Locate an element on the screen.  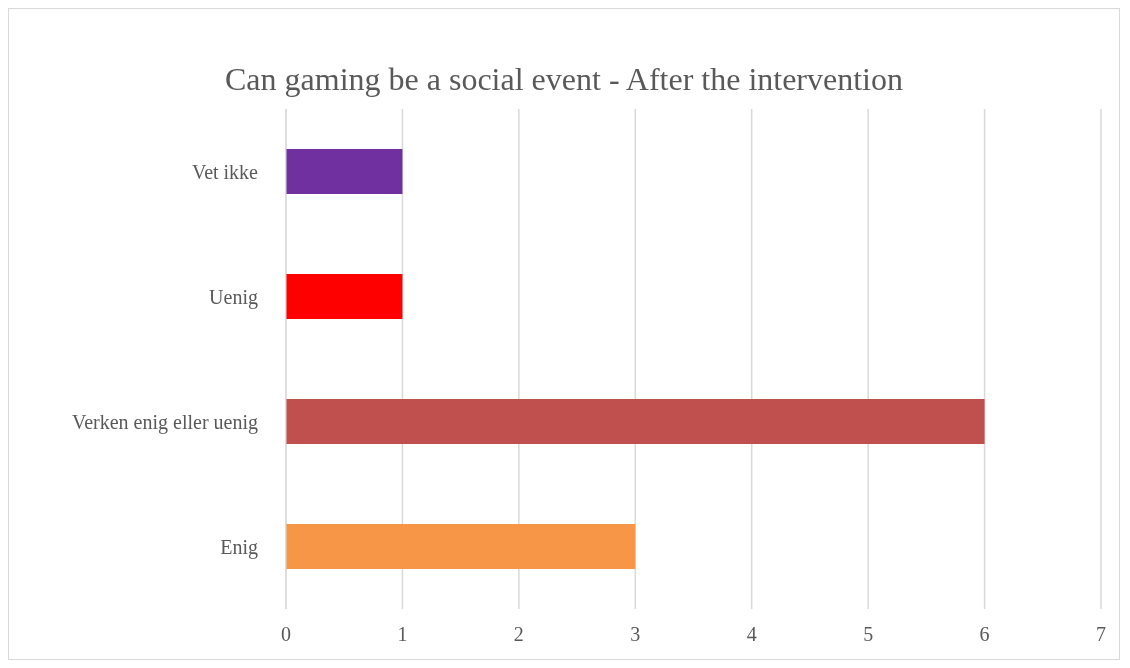
x-tick-label: 0 is located at coordinates (286, 634).